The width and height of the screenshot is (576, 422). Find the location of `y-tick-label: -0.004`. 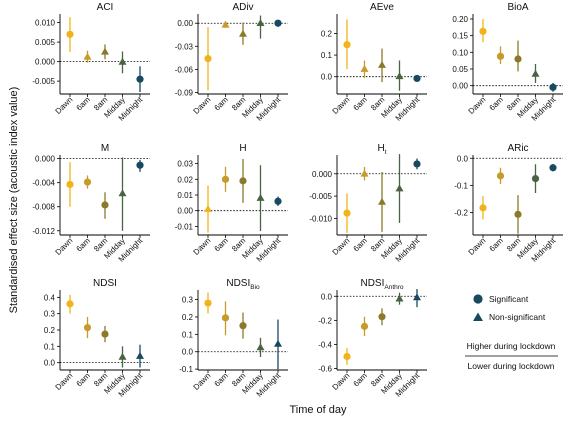

y-tick-label: -0.004 is located at coordinates (43, 183).